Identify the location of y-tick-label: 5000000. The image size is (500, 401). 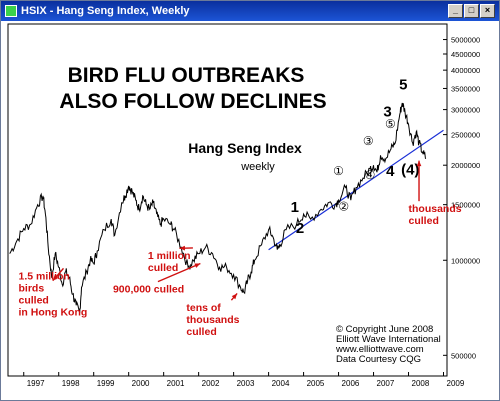
(465, 40).